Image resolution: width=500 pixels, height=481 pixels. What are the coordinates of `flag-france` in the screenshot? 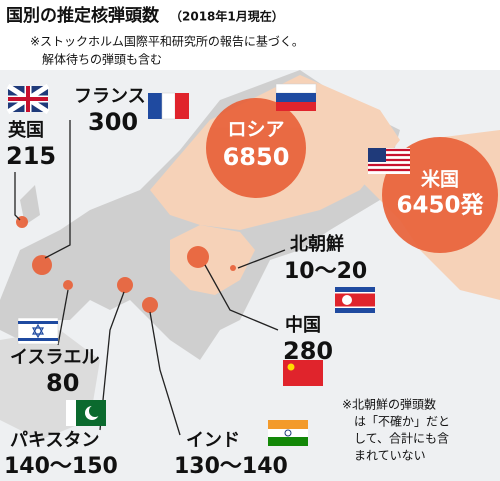 It's located at (168, 106).